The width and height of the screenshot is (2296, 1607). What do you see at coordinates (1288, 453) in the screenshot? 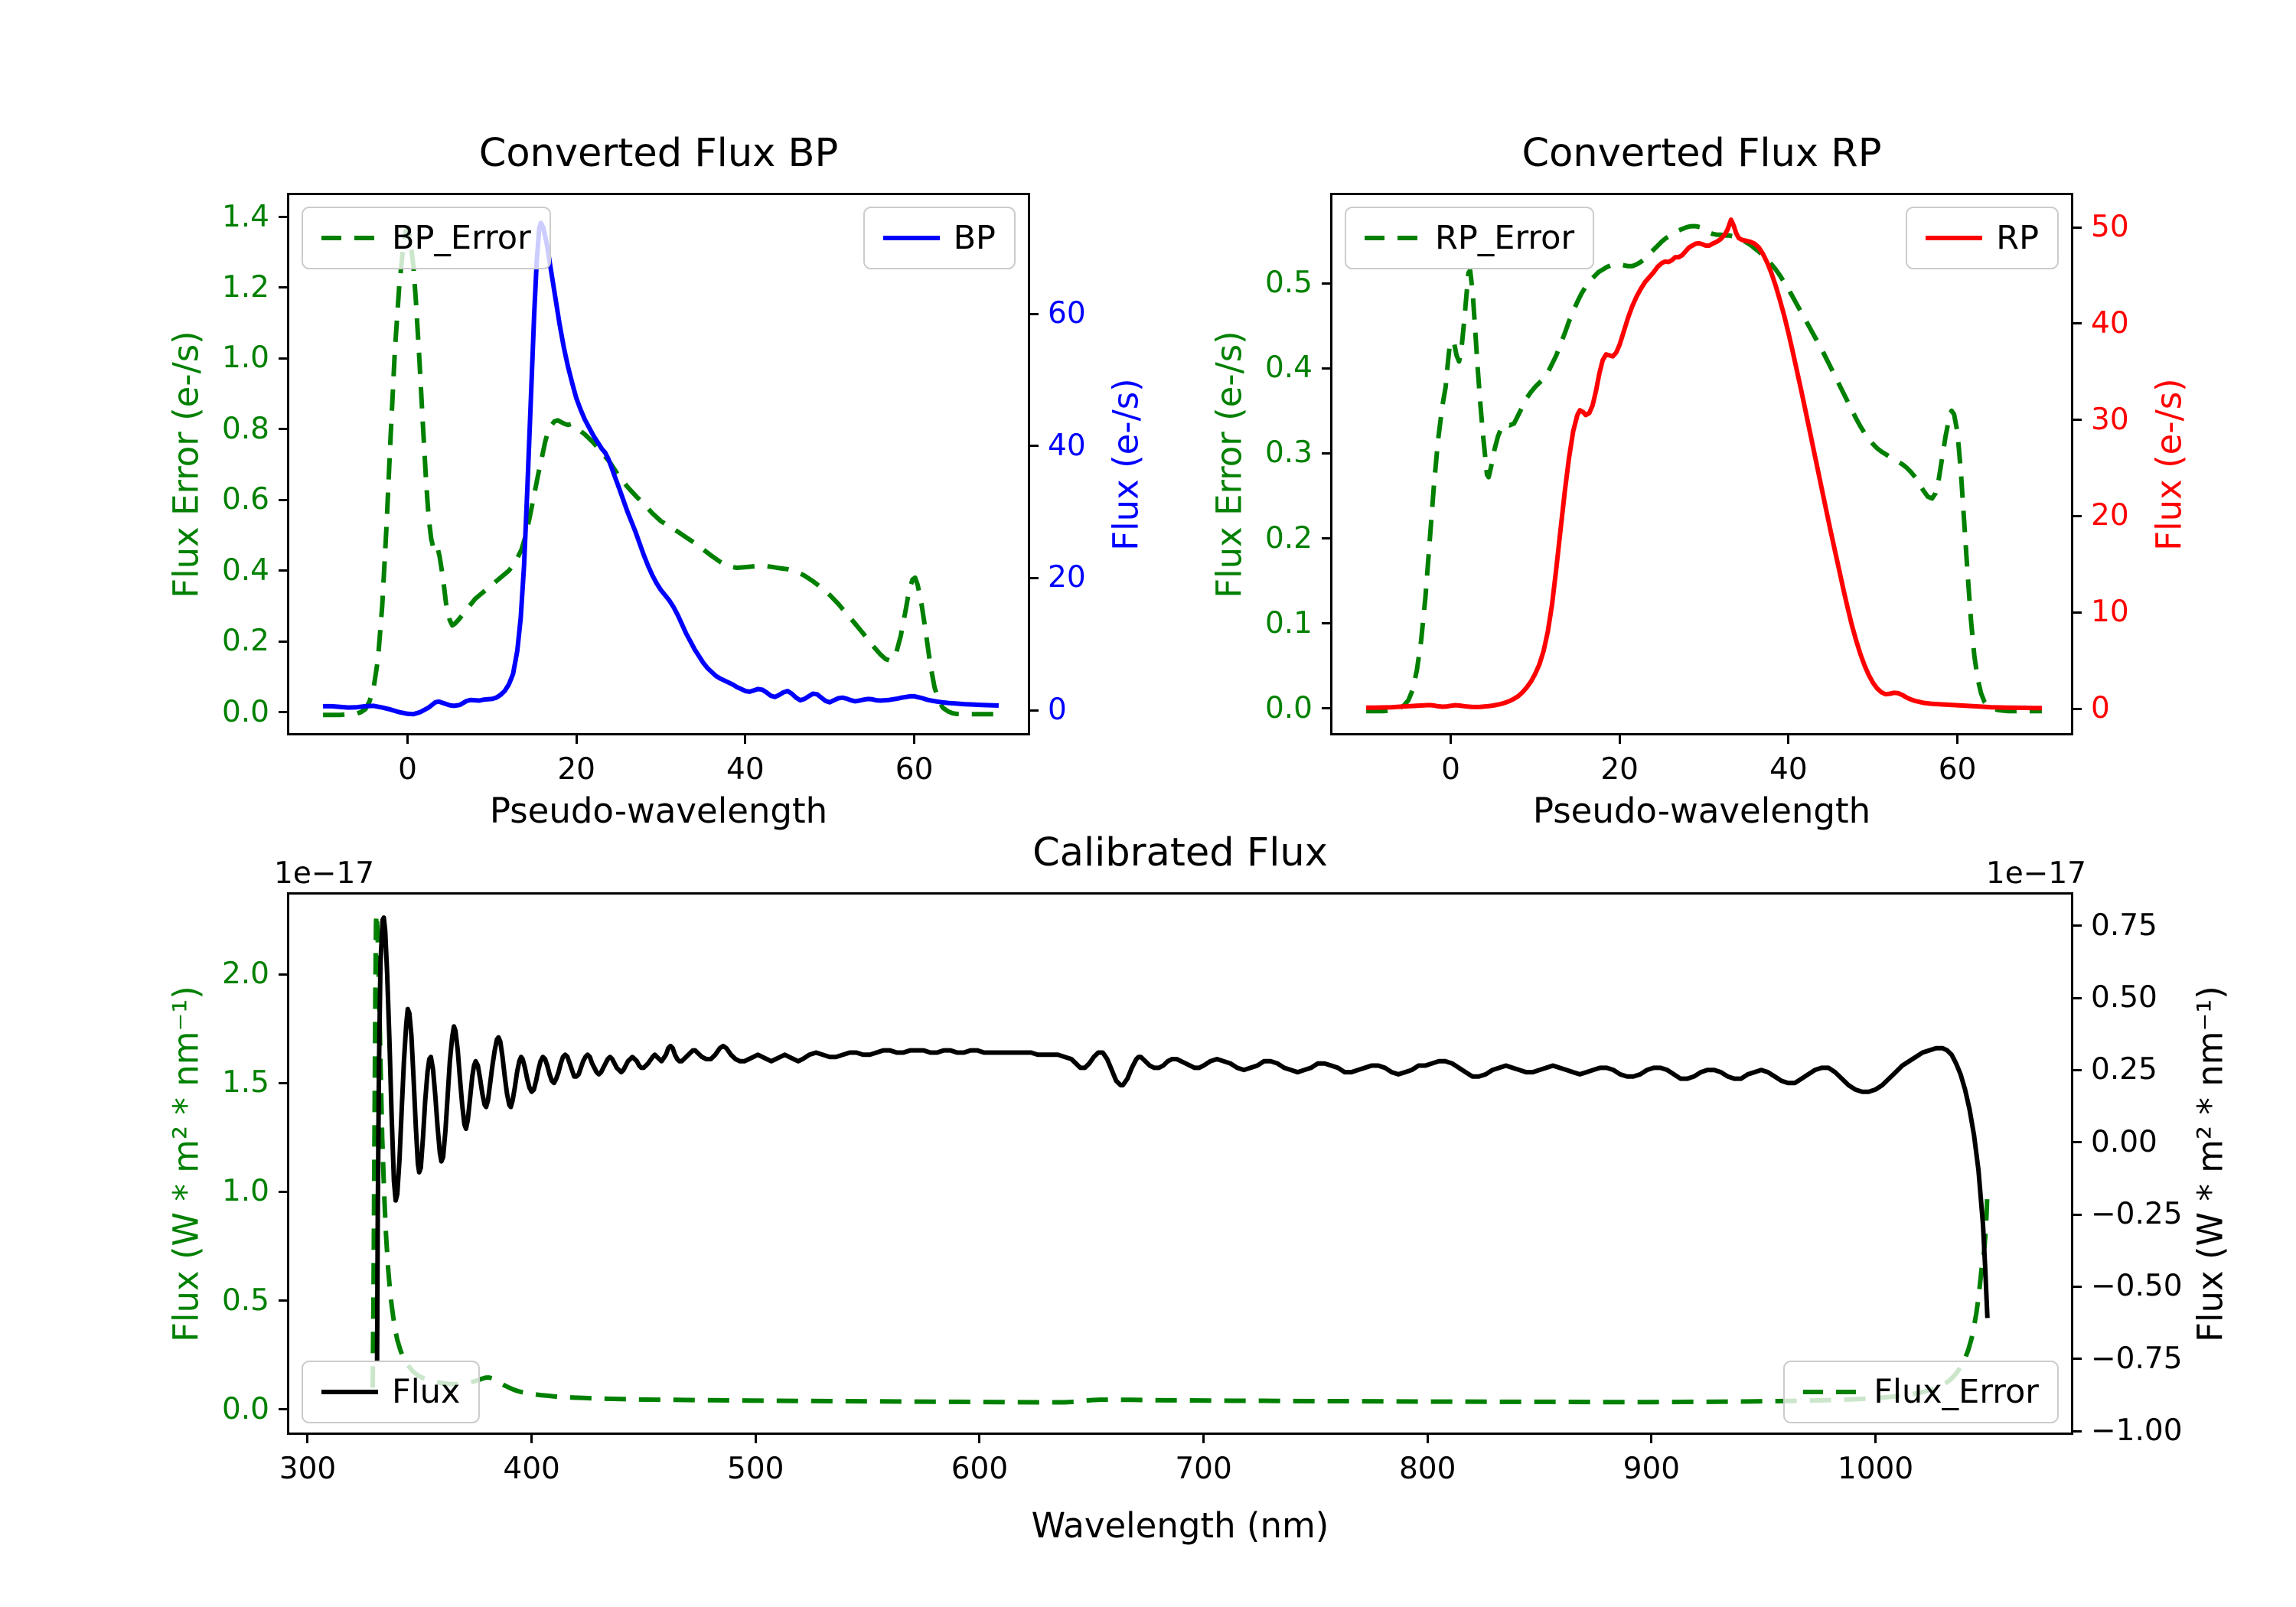
I see `y-tick-label-left: 0.3` at bounding box center [1288, 453].